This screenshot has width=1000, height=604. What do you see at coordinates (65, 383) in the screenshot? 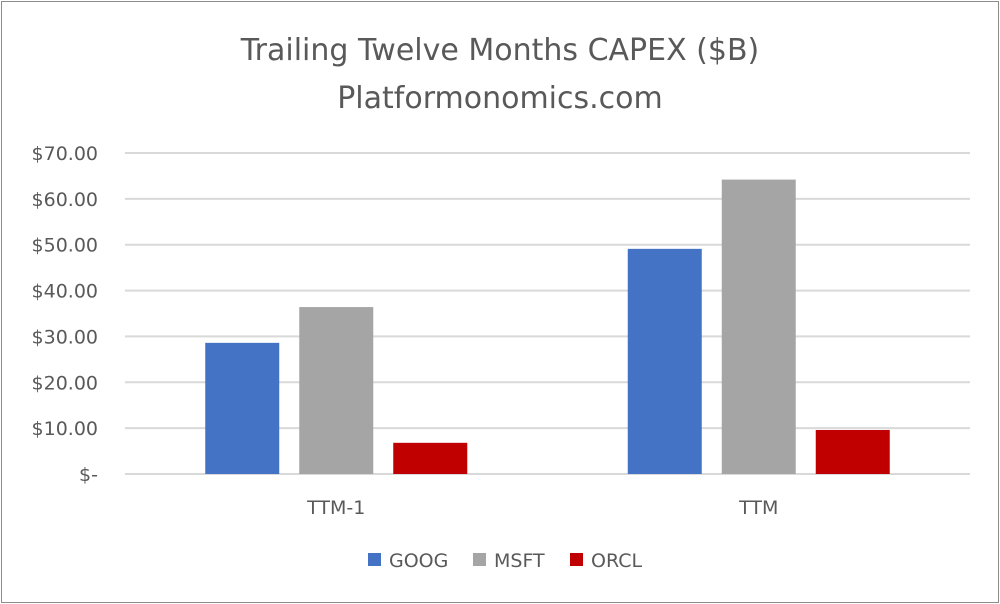
I see `y-tick-label: $20.00` at bounding box center [65, 383].